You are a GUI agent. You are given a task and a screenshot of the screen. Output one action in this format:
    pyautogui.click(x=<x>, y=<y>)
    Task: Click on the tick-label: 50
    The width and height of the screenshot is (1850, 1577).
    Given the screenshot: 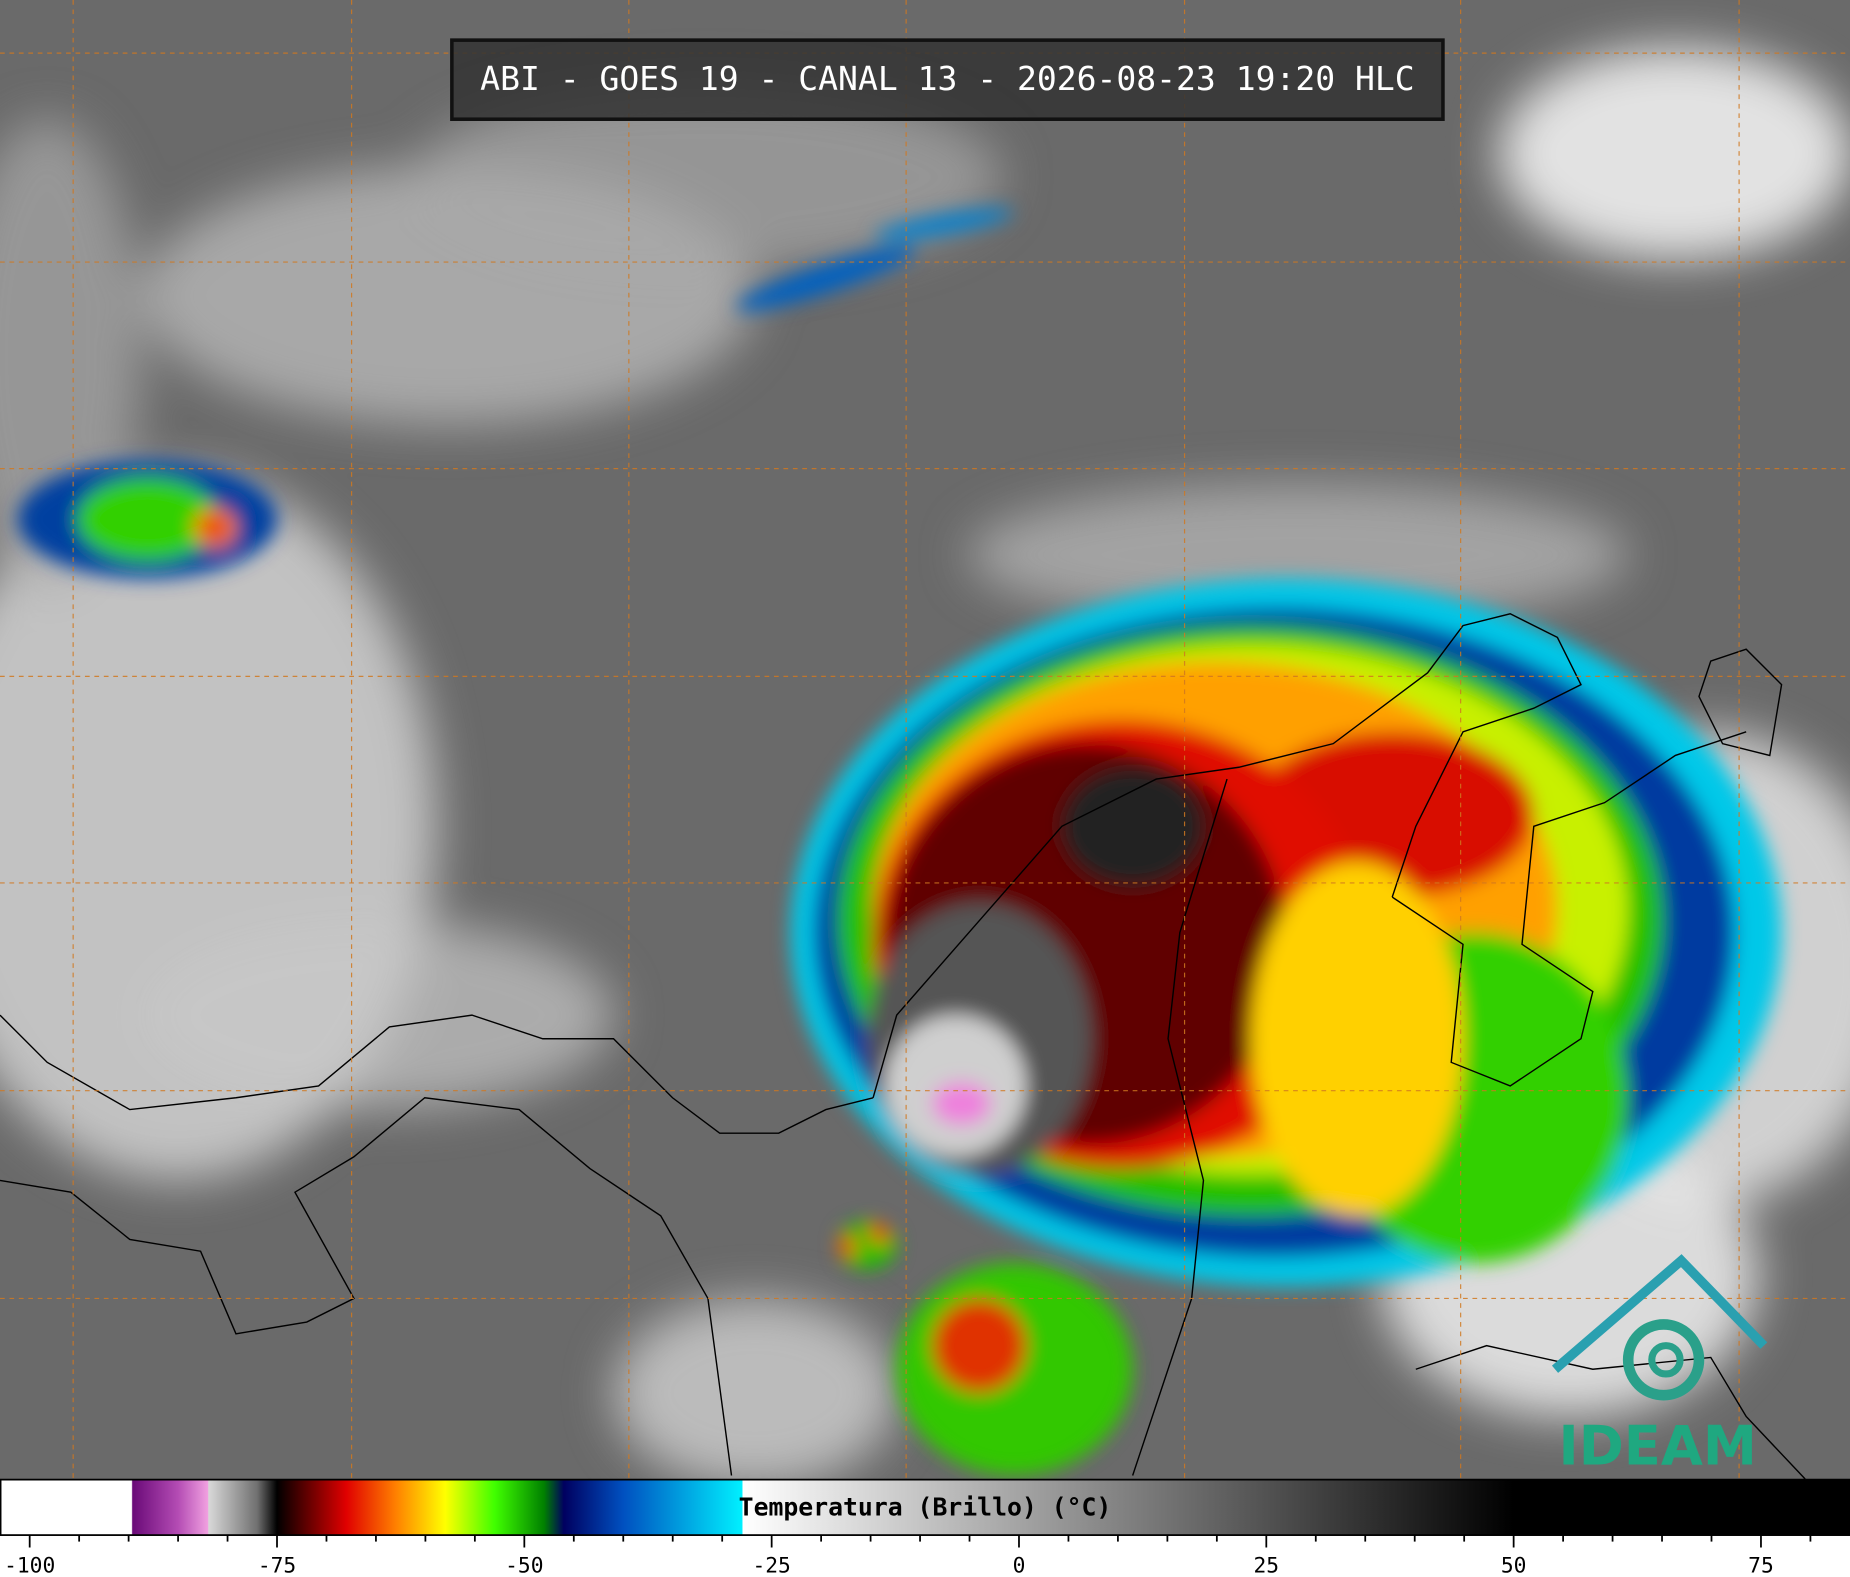 What is the action you would take?
    pyautogui.click(x=1514, y=1565)
    